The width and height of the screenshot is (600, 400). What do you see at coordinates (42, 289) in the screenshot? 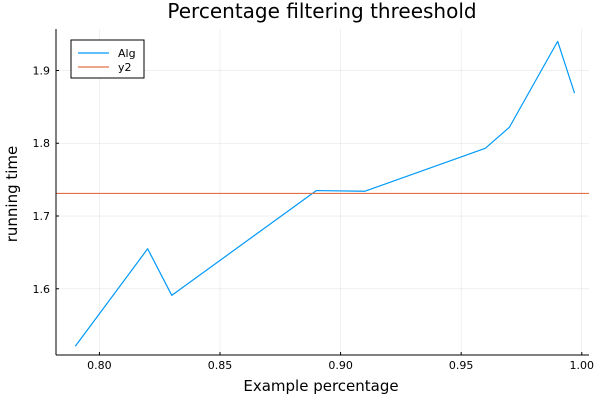
I see `y-tick-label: 1.6` at bounding box center [42, 289].